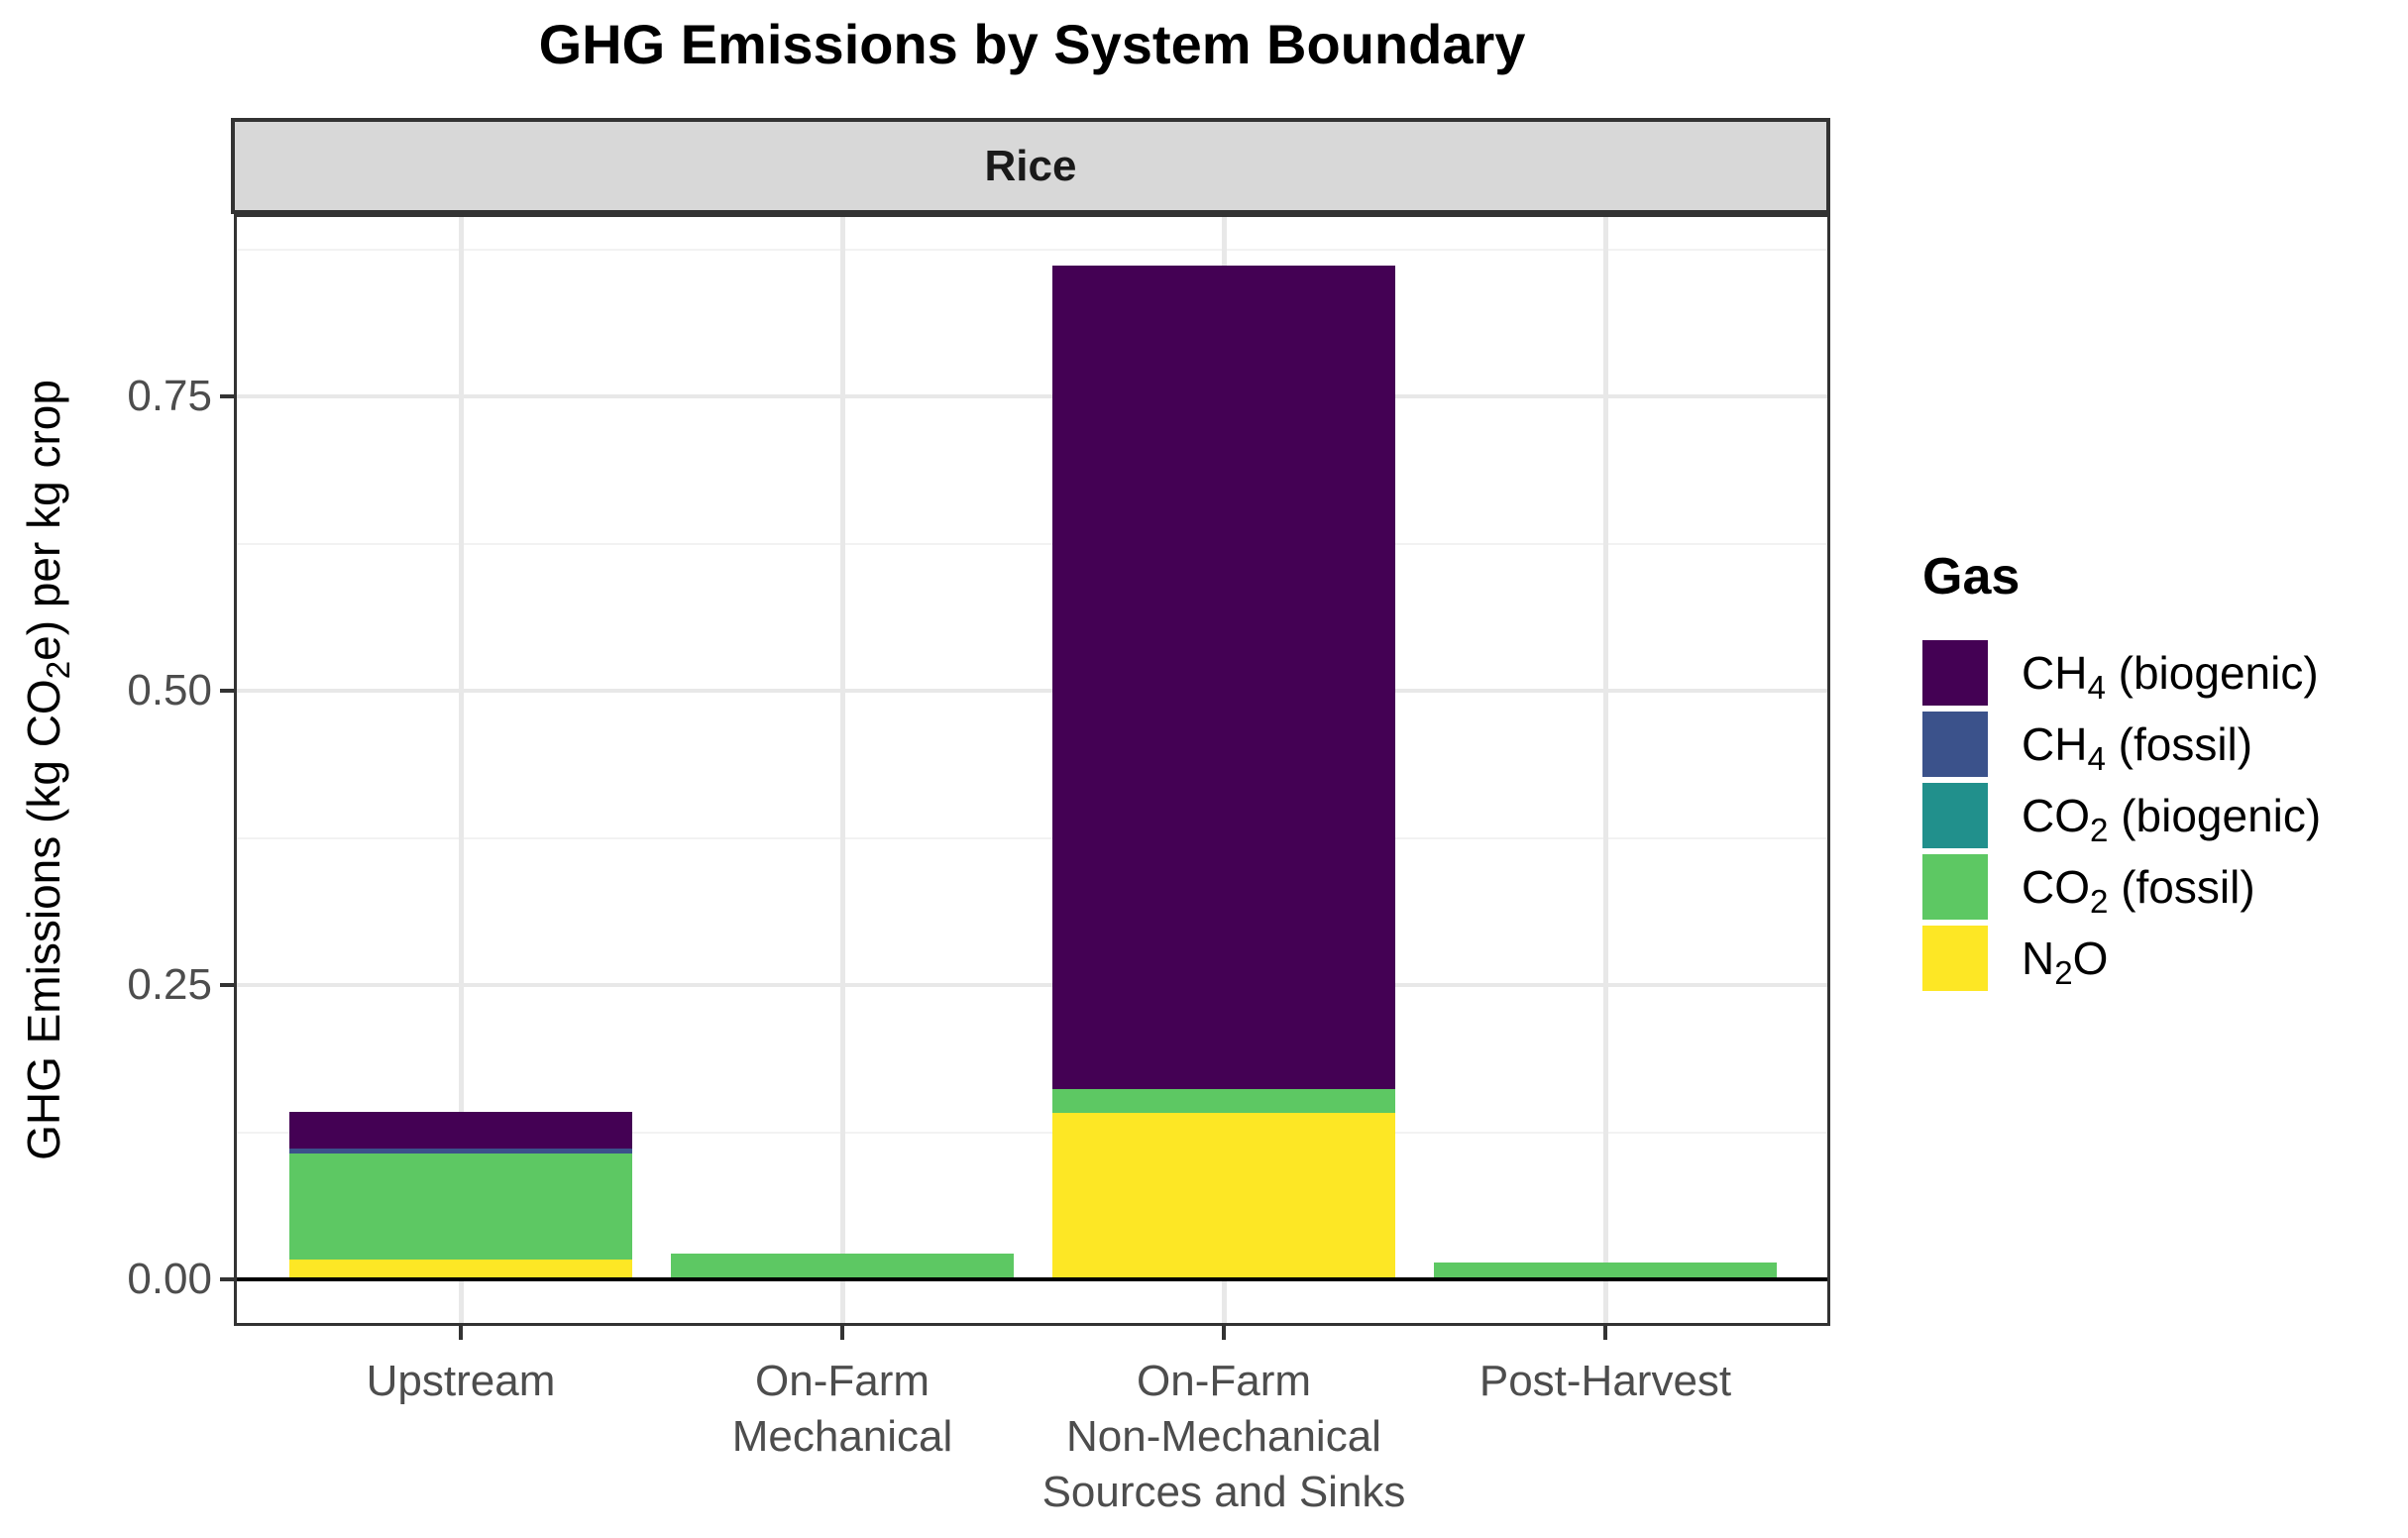 This screenshot has width=2408, height=1538. I want to click on zero-baseline, so click(1032, 1279).